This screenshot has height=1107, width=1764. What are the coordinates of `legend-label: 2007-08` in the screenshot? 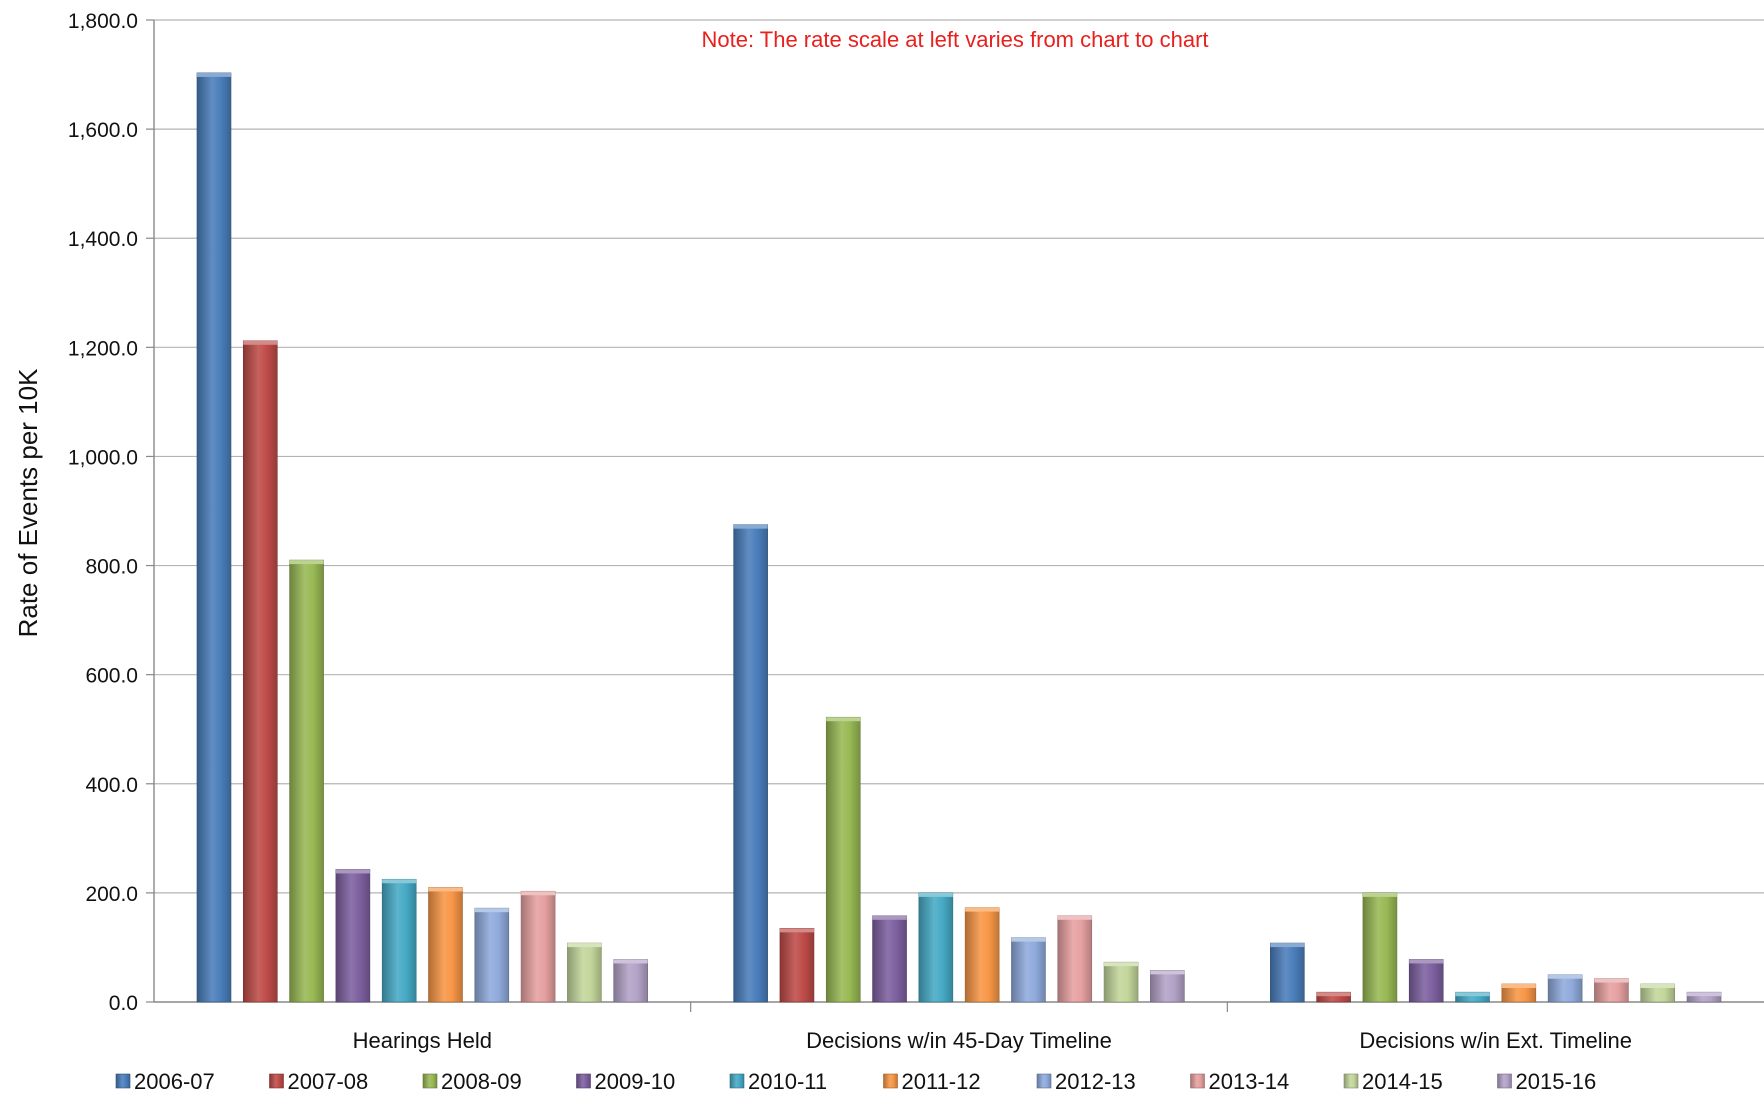 It's located at (328, 1081).